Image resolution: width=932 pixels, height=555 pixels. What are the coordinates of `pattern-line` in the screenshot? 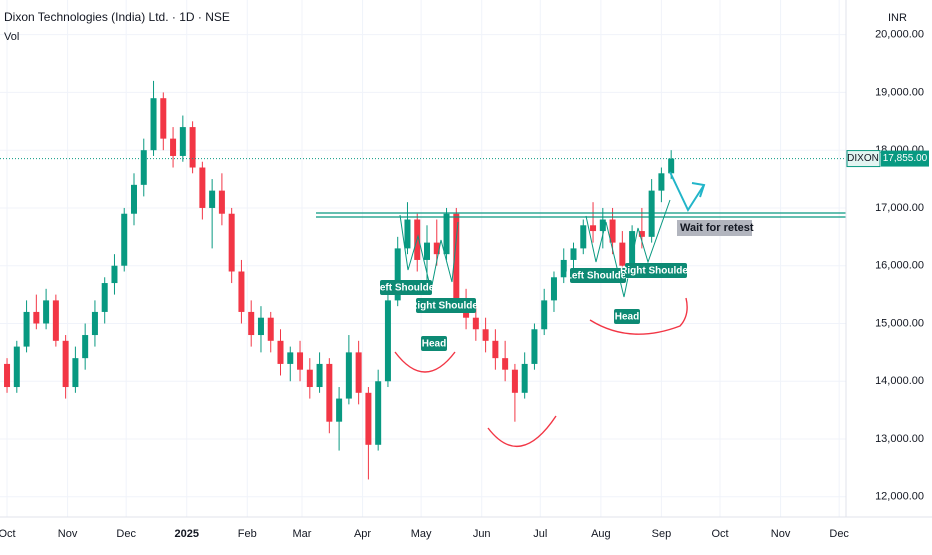 It's located at (628, 248).